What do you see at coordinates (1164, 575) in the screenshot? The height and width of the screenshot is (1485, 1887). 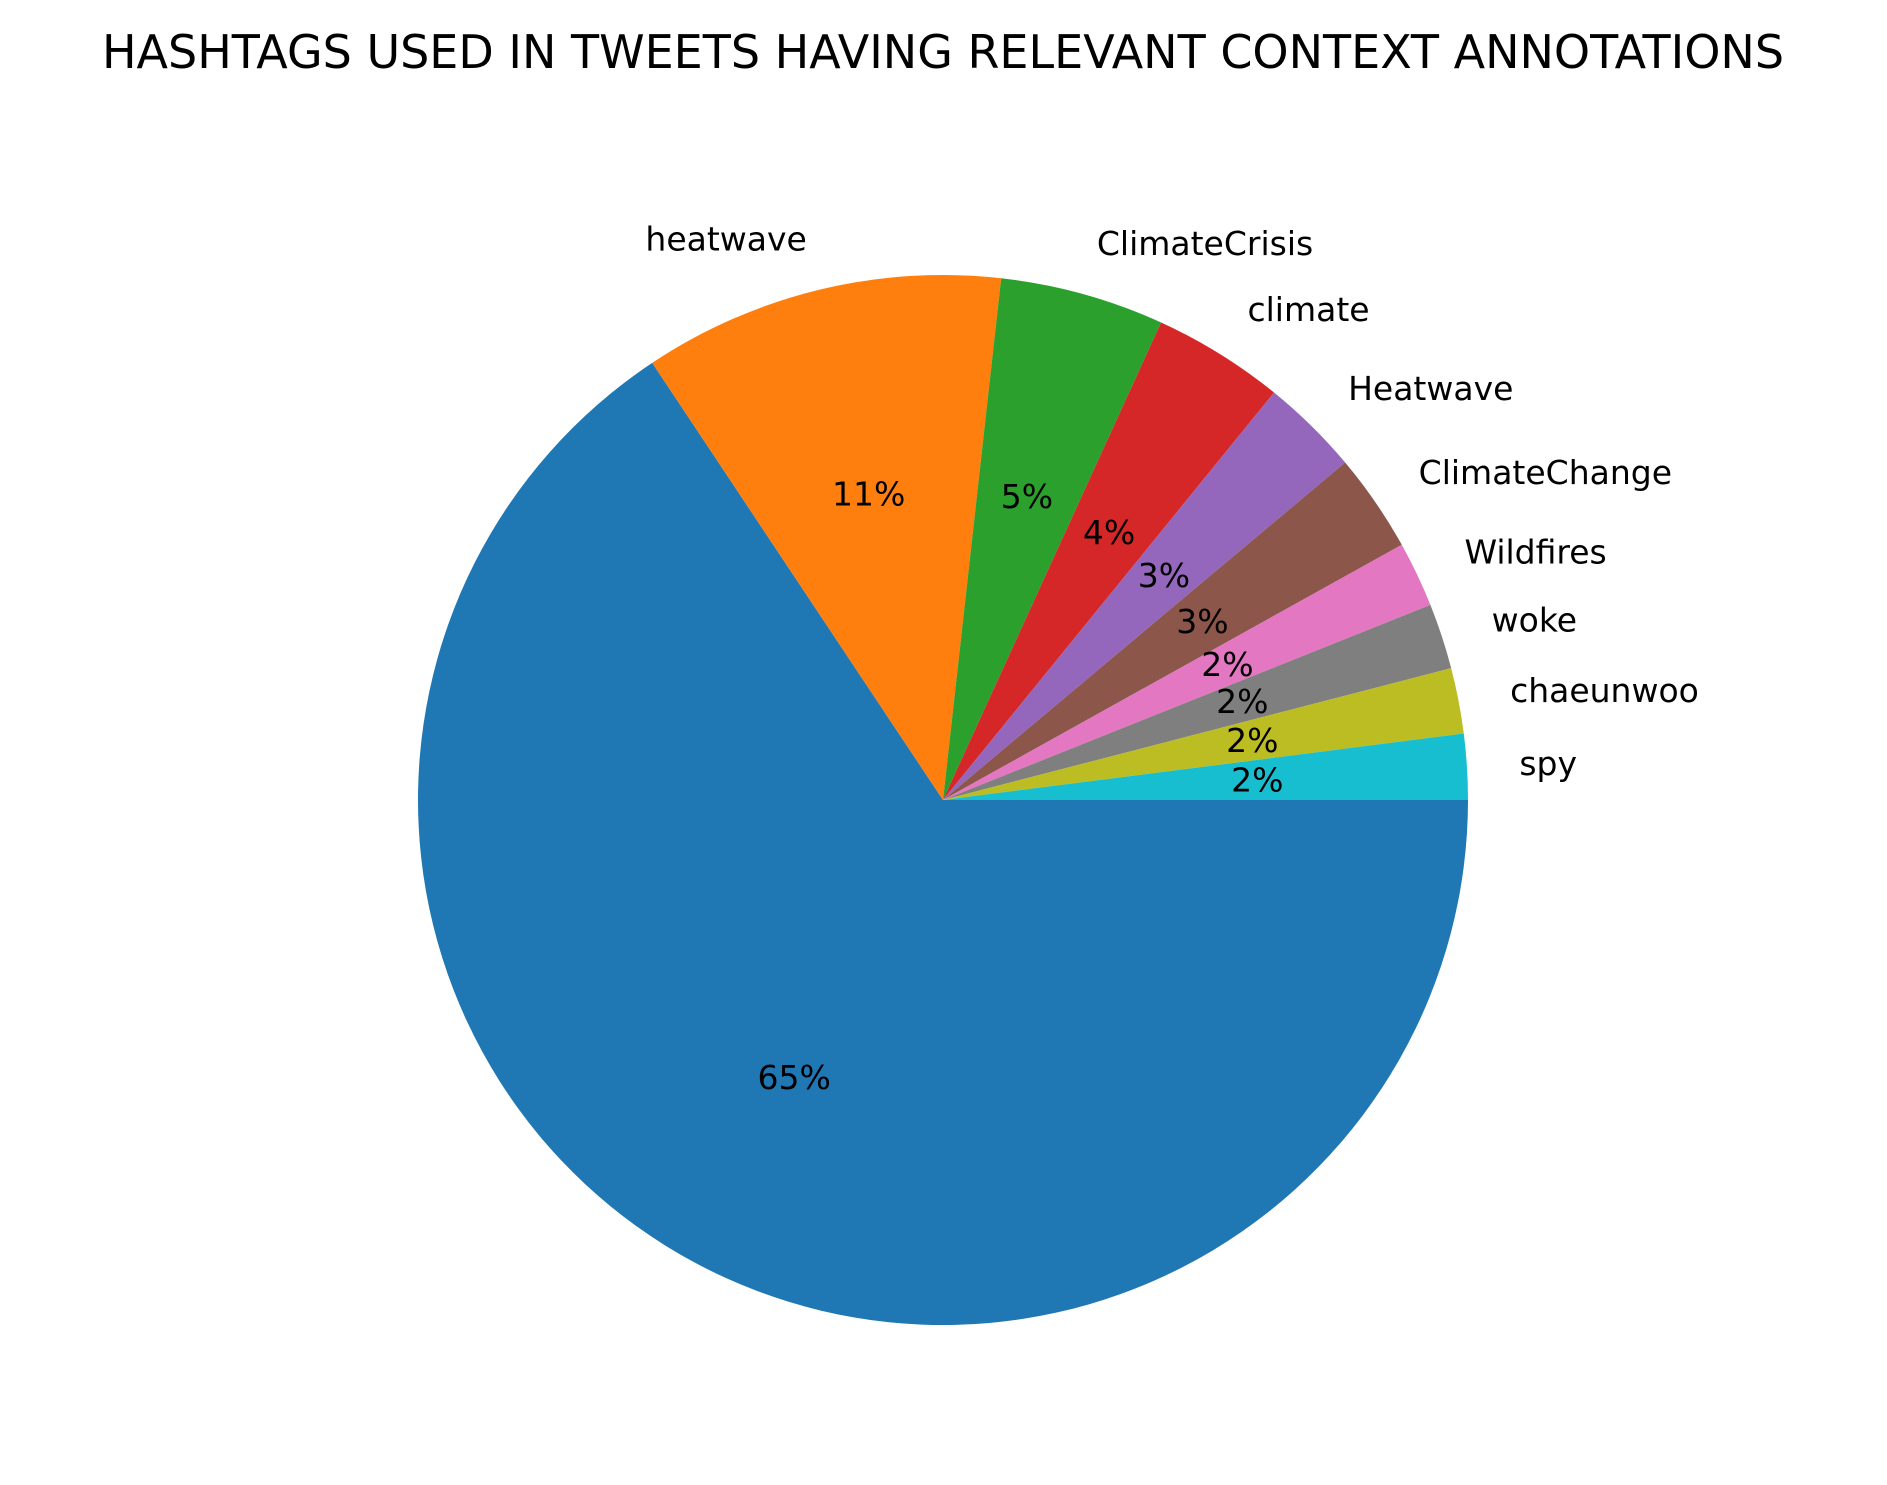 I see `pct-label-heatwave-4: 3%` at bounding box center [1164, 575].